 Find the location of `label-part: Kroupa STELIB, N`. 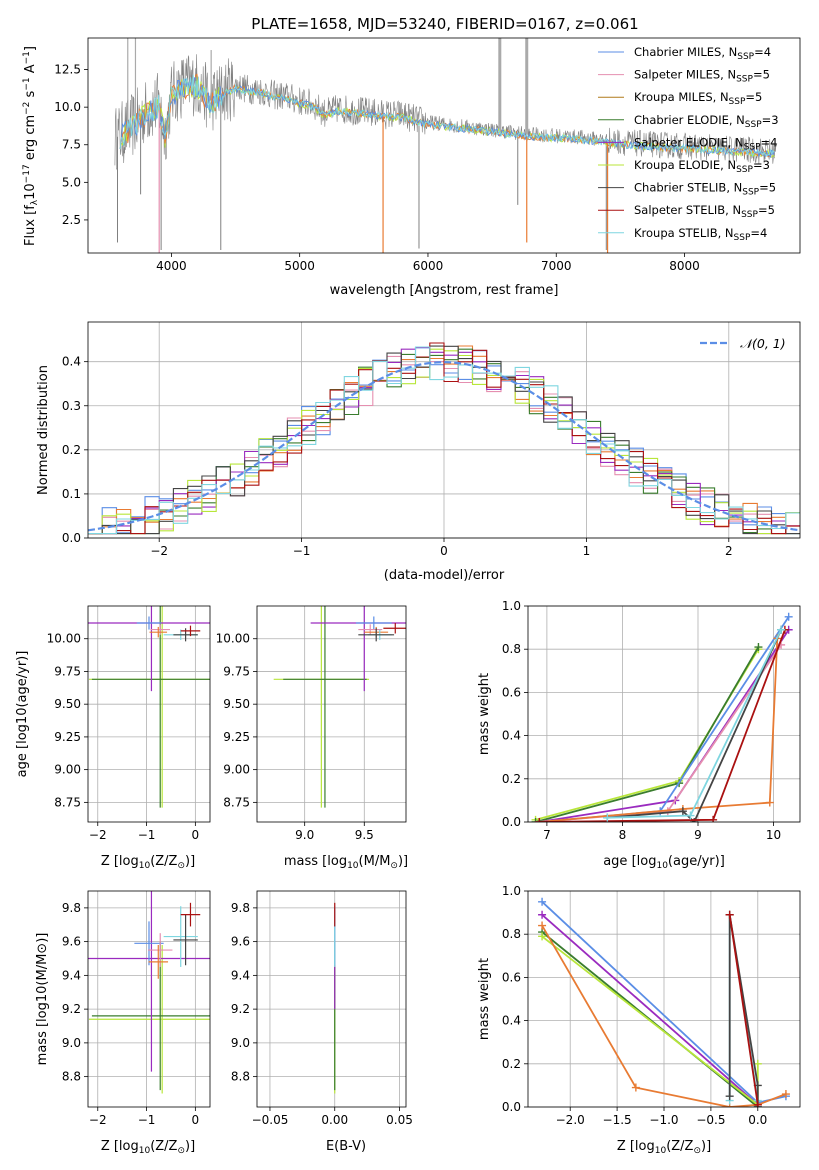

label-part: Kroupa STELIB, N is located at coordinates (684, 233).